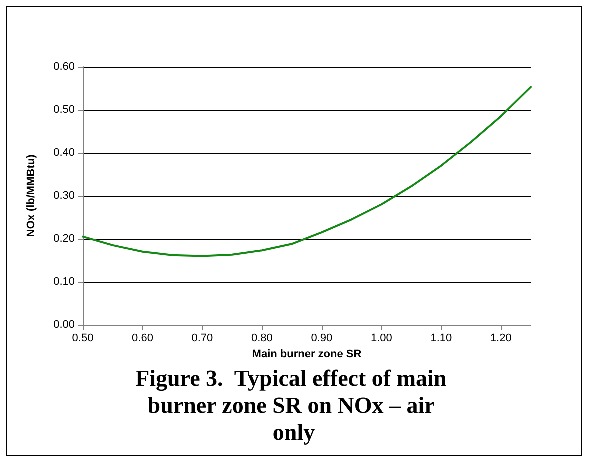 The height and width of the screenshot is (465, 592). Describe the element at coordinates (64, 196) in the screenshot. I see `y-tick-label: 0.30` at that location.